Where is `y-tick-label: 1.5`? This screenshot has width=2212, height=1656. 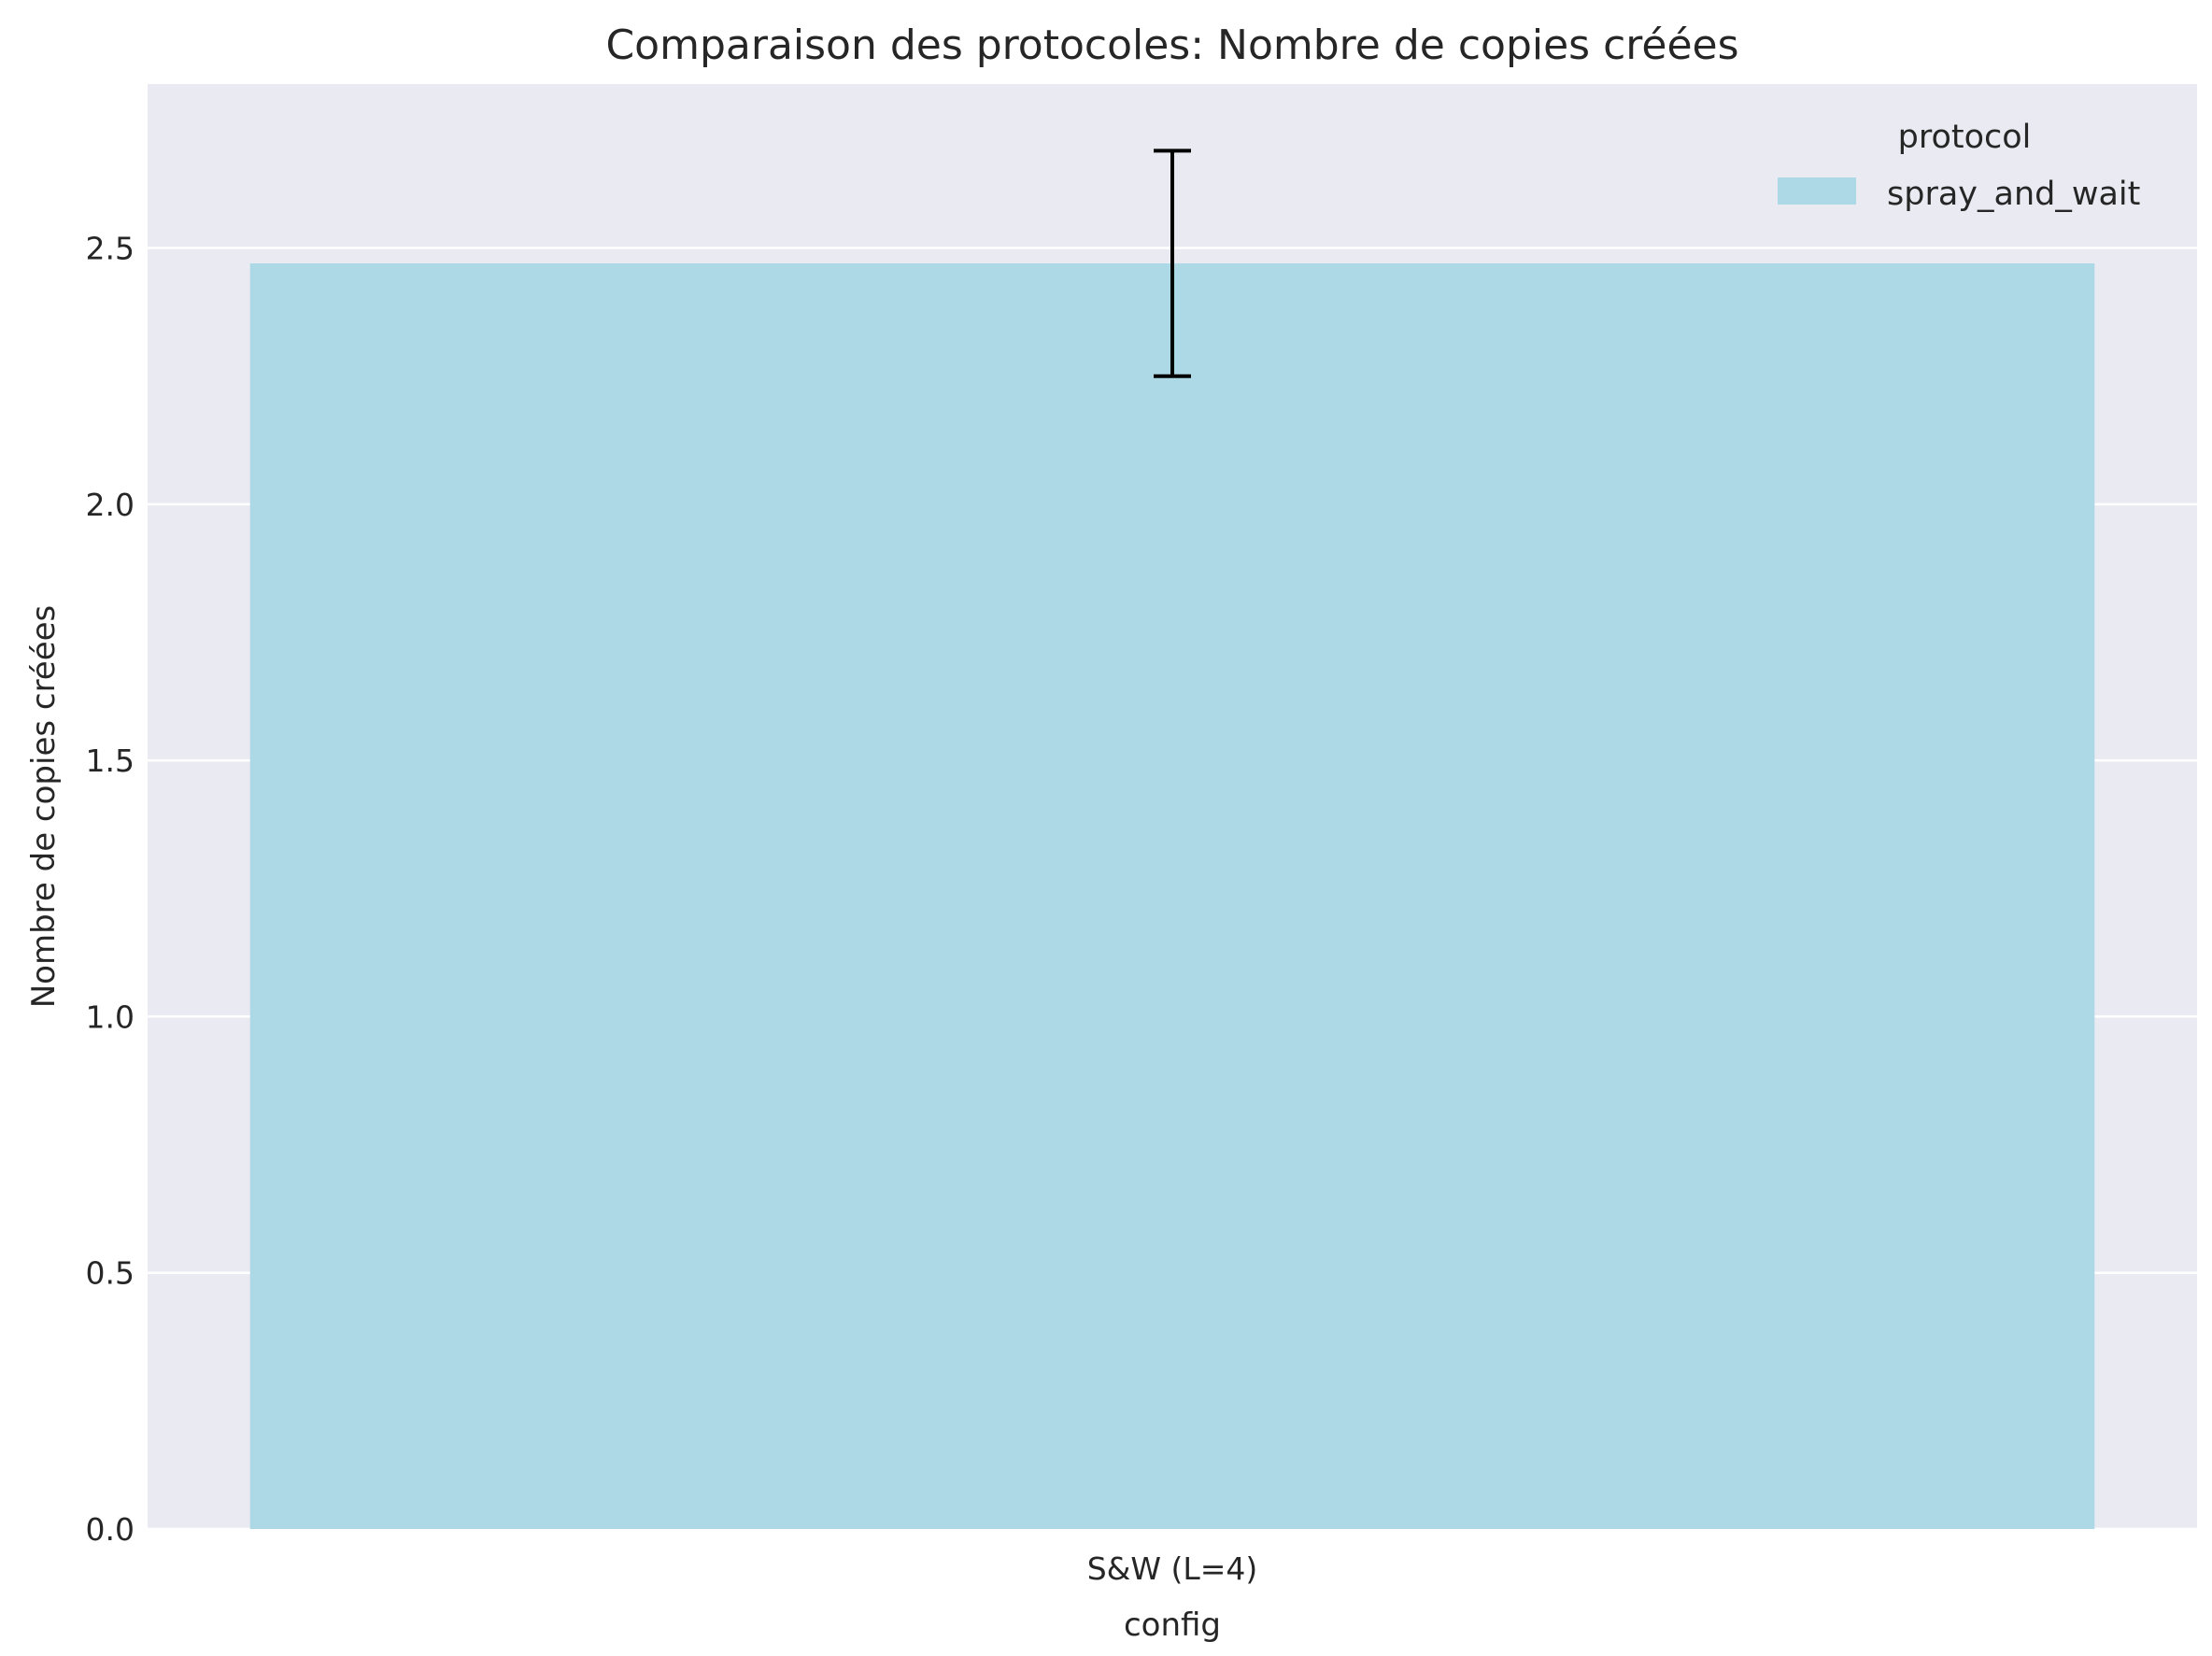 y-tick-label: 1.5 is located at coordinates (110, 761).